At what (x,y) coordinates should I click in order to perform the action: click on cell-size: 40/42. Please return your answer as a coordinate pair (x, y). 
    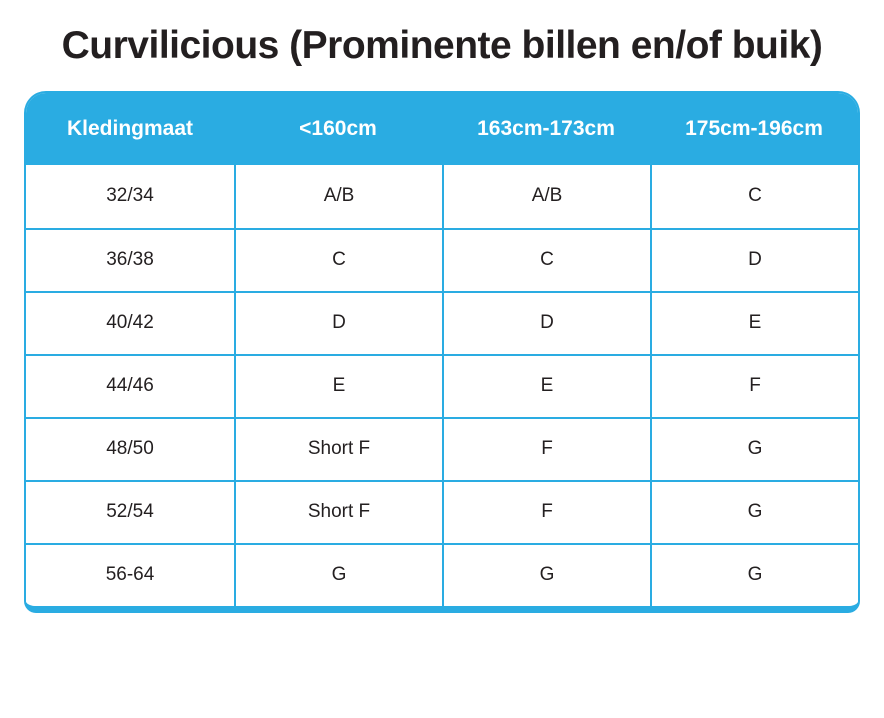
    Looking at the image, I should click on (130, 323).